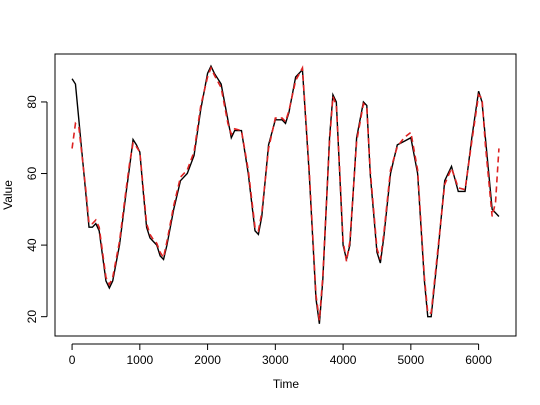 The height and width of the screenshot is (405, 540). Describe the element at coordinates (32, 102) in the screenshot. I see `y-tick-label: 80` at that location.